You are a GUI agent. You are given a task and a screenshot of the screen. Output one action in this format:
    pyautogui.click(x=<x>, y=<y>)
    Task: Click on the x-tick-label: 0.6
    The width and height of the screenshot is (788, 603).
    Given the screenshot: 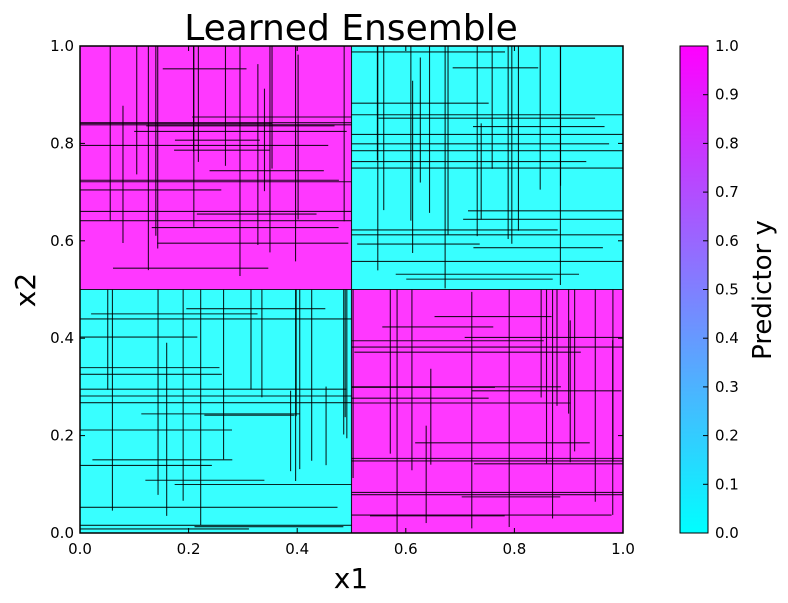 What is the action you would take?
    pyautogui.click(x=406, y=549)
    